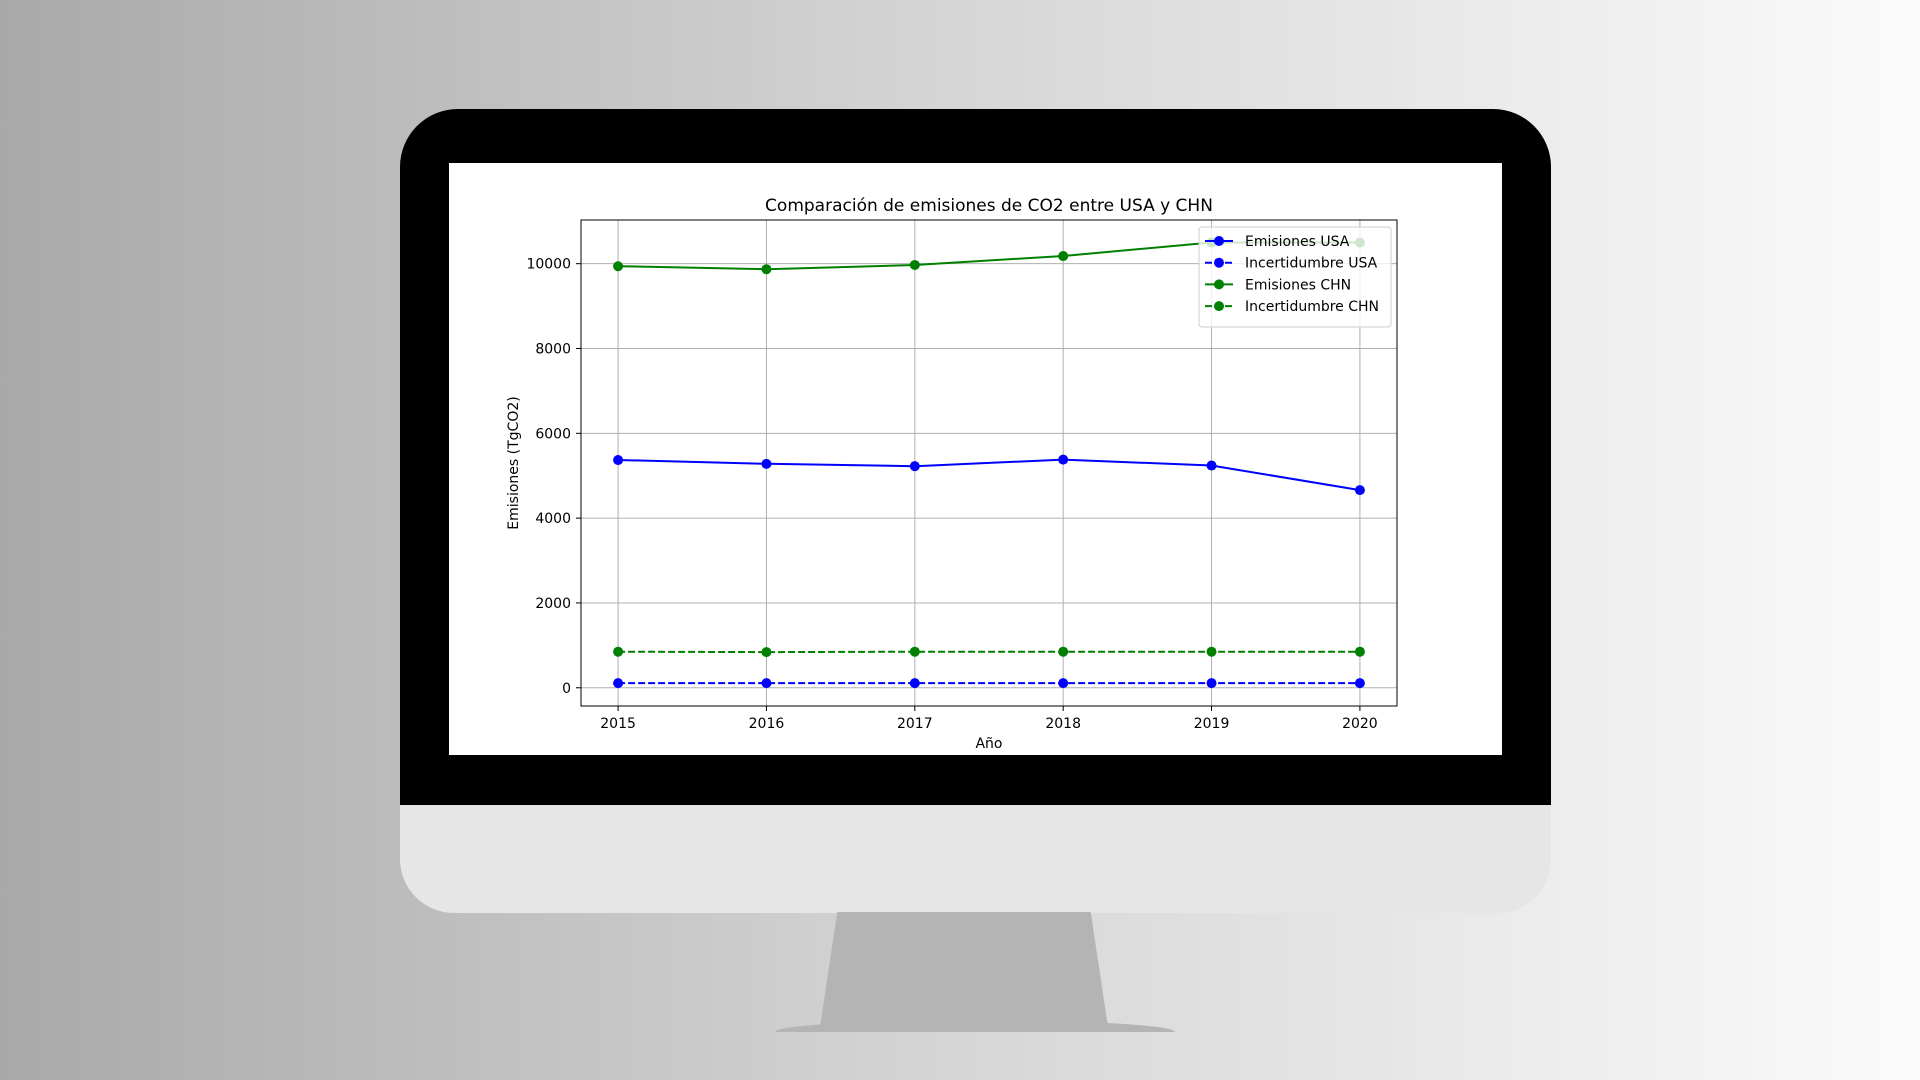 Image resolution: width=1920 pixels, height=1080 pixels. I want to click on monitor-chin, so click(975, 859).